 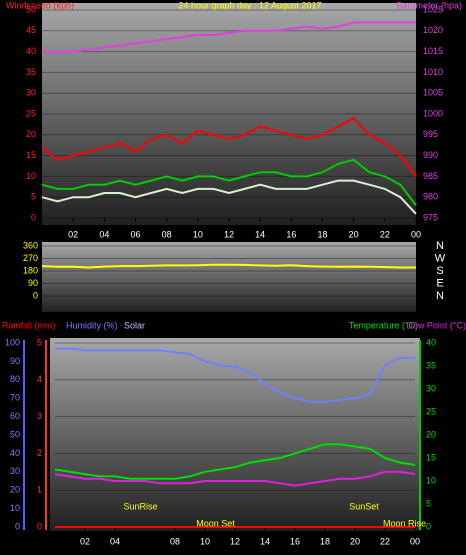 I want to click on y2-tick-label: 100, so click(x=12, y=342).